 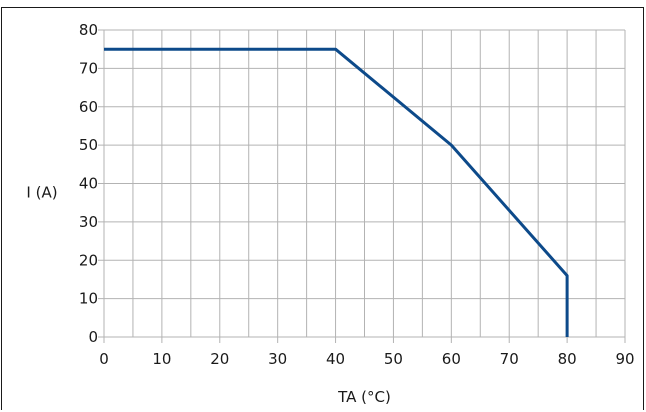 I want to click on y-tick-label: 0, so click(x=93, y=337).